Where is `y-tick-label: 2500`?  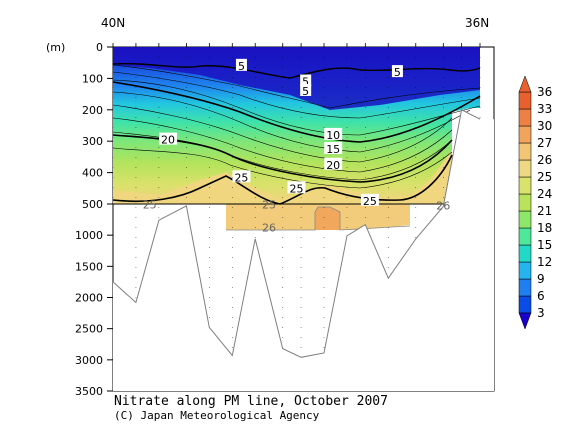
y-tick-label: 2500 is located at coordinates (89, 329).